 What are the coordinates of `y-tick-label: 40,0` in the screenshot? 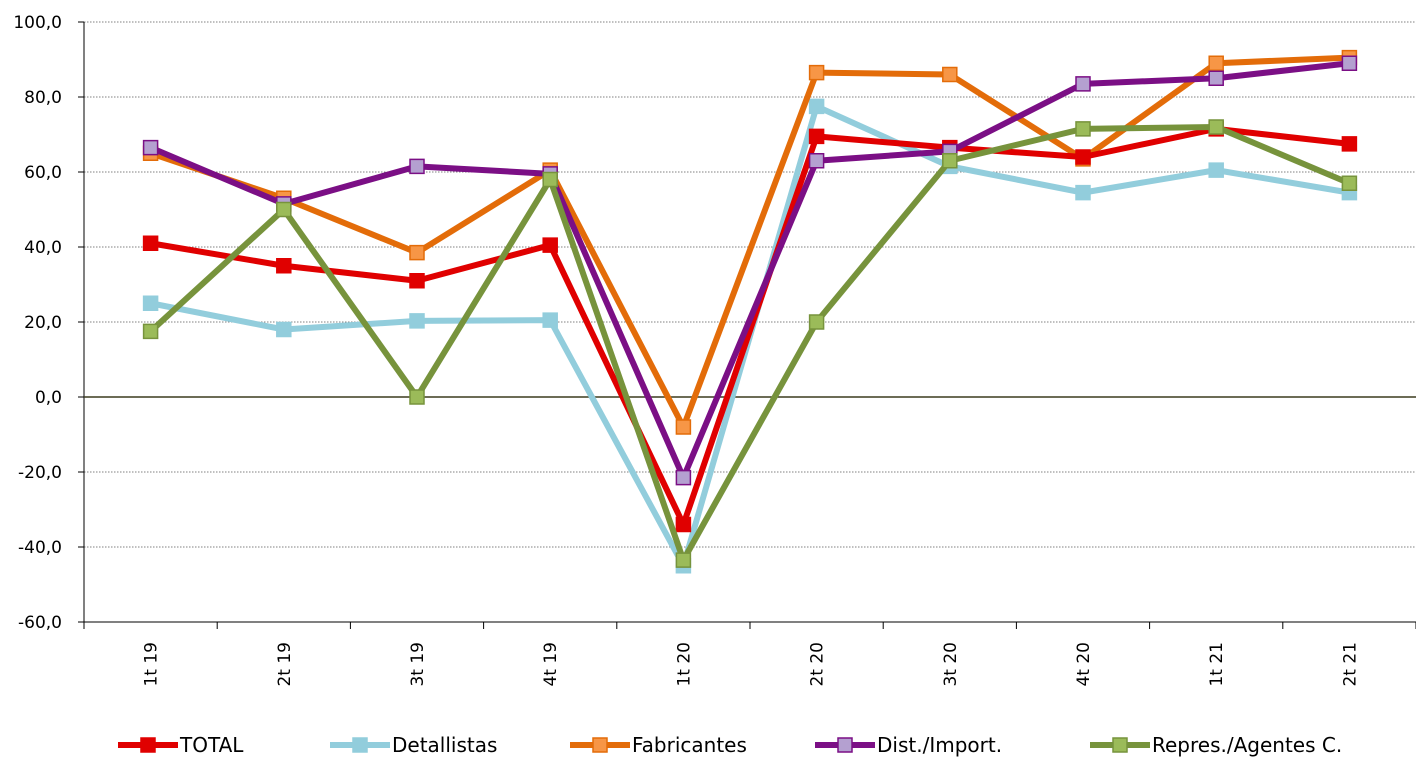 It's located at (43, 248).